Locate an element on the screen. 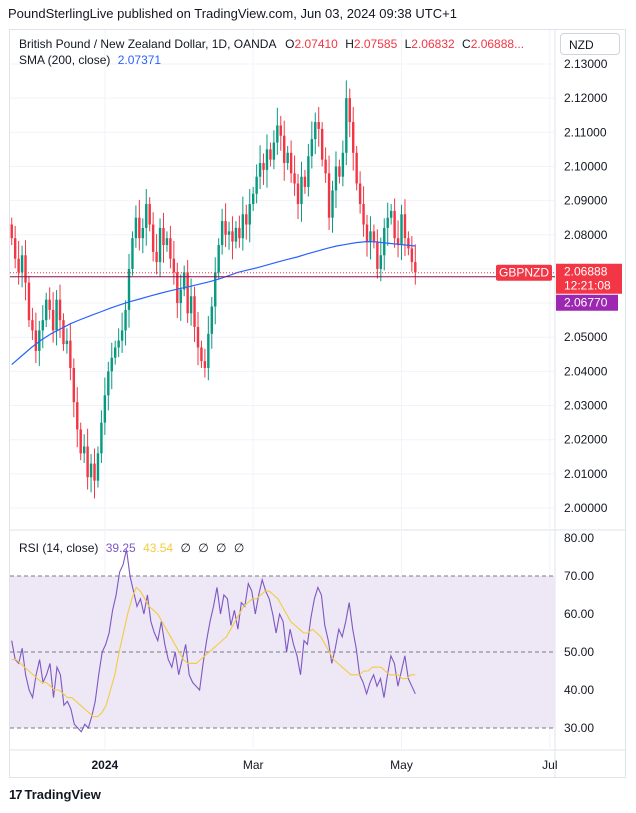 The image size is (636, 813). price-tag is located at coordinates (589, 278).